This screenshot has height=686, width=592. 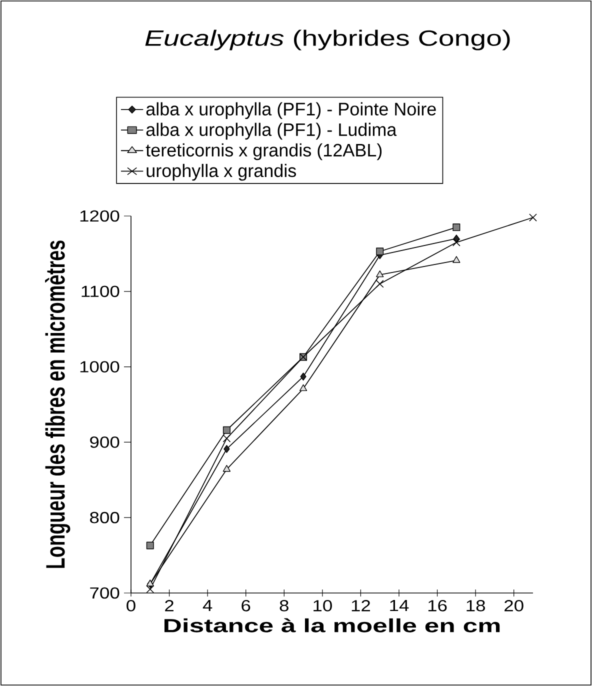 What do you see at coordinates (100, 216) in the screenshot?
I see `y-tick-label: 1200` at bounding box center [100, 216].